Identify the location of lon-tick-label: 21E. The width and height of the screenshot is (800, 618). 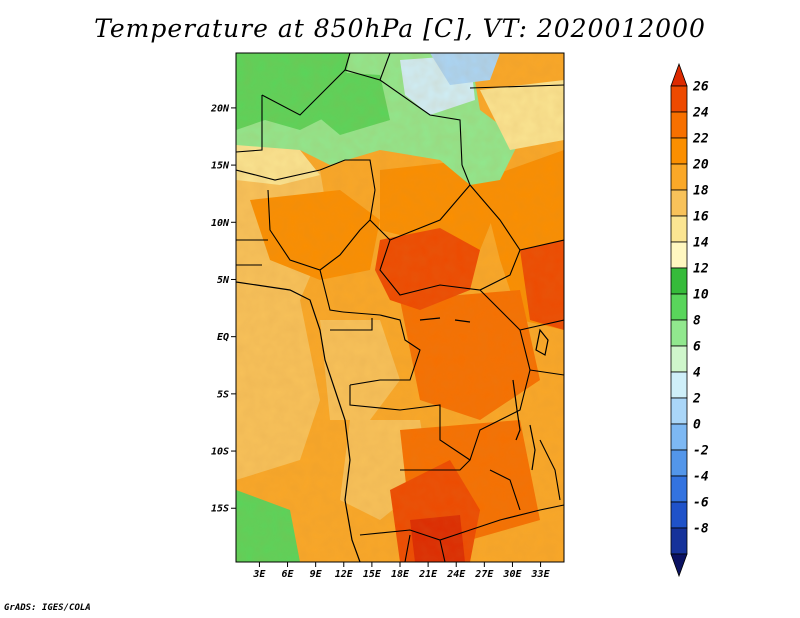
(428, 574).